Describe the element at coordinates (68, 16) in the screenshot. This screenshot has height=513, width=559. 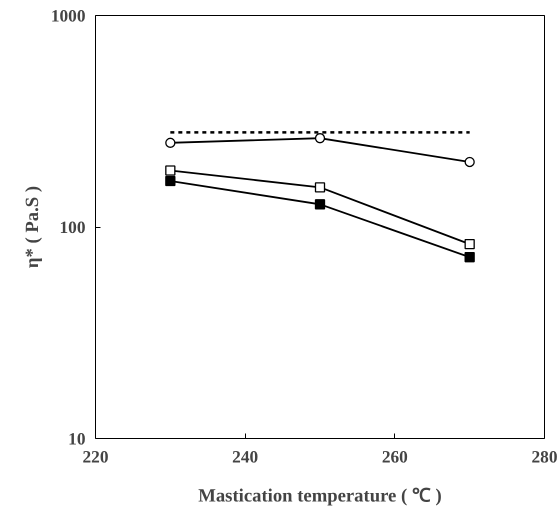
I see `y-tick-label: 1000` at that location.